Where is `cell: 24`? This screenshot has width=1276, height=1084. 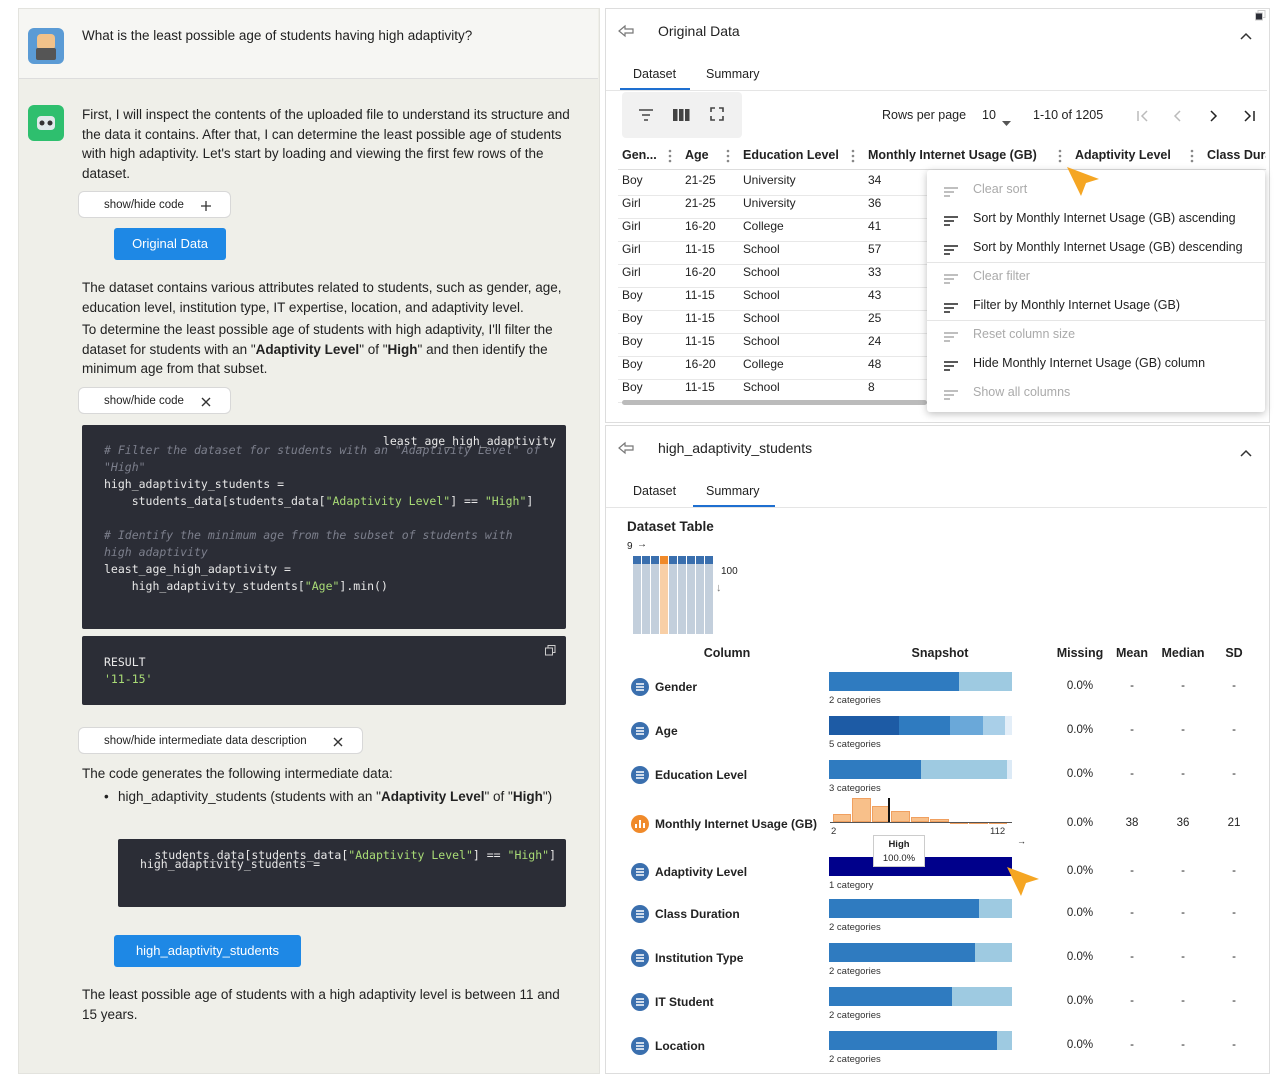 cell: 24 is located at coordinates (875, 341).